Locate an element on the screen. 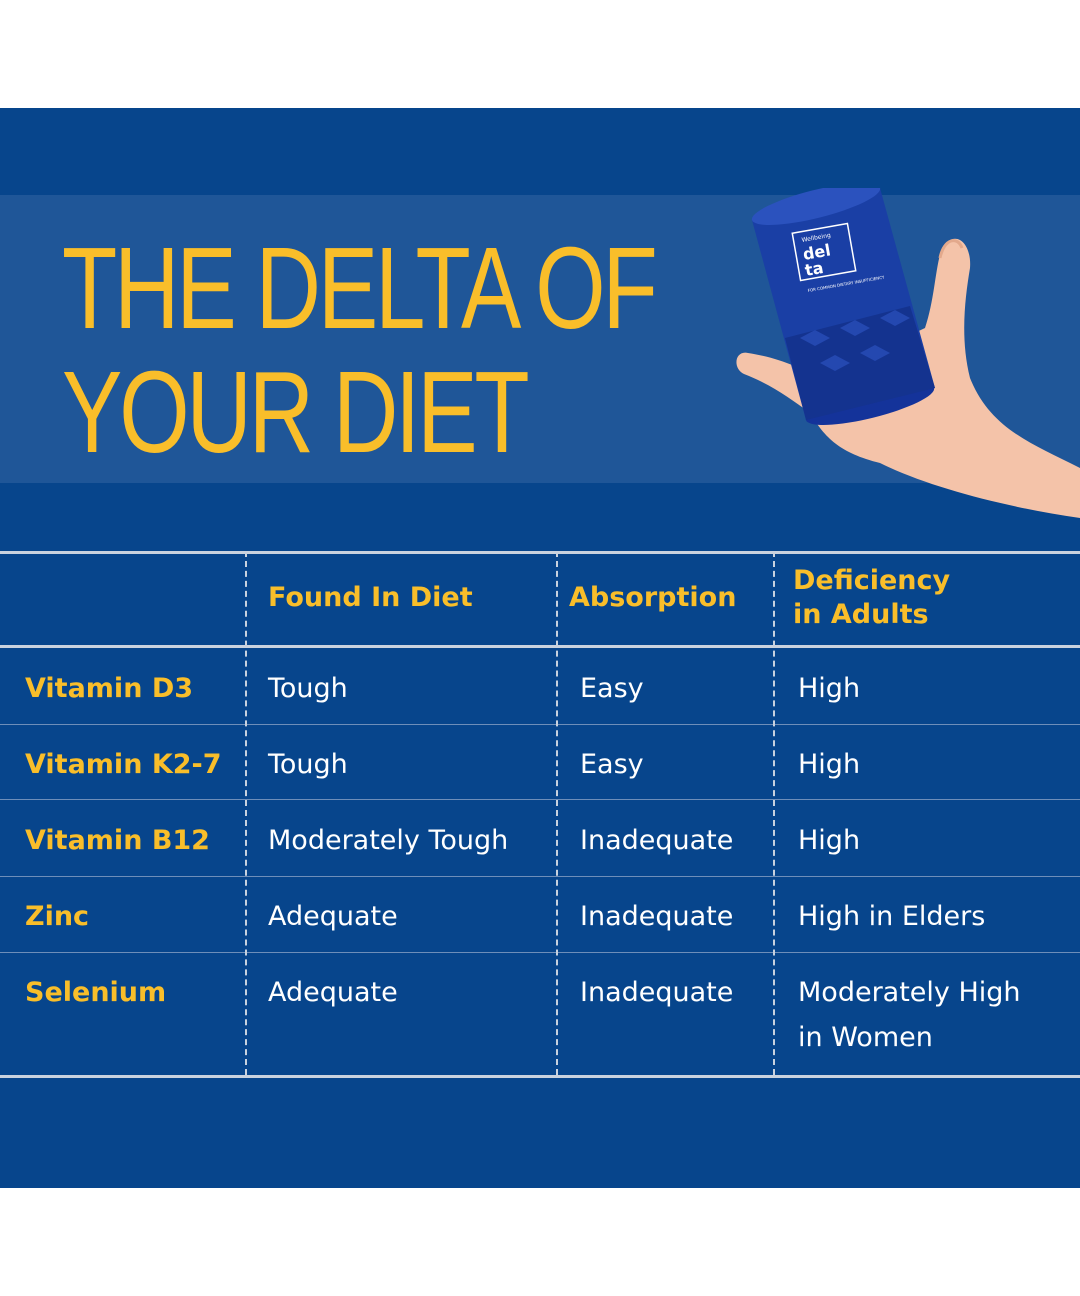  nutrient-zinc: Zinc is located at coordinates (57, 916).